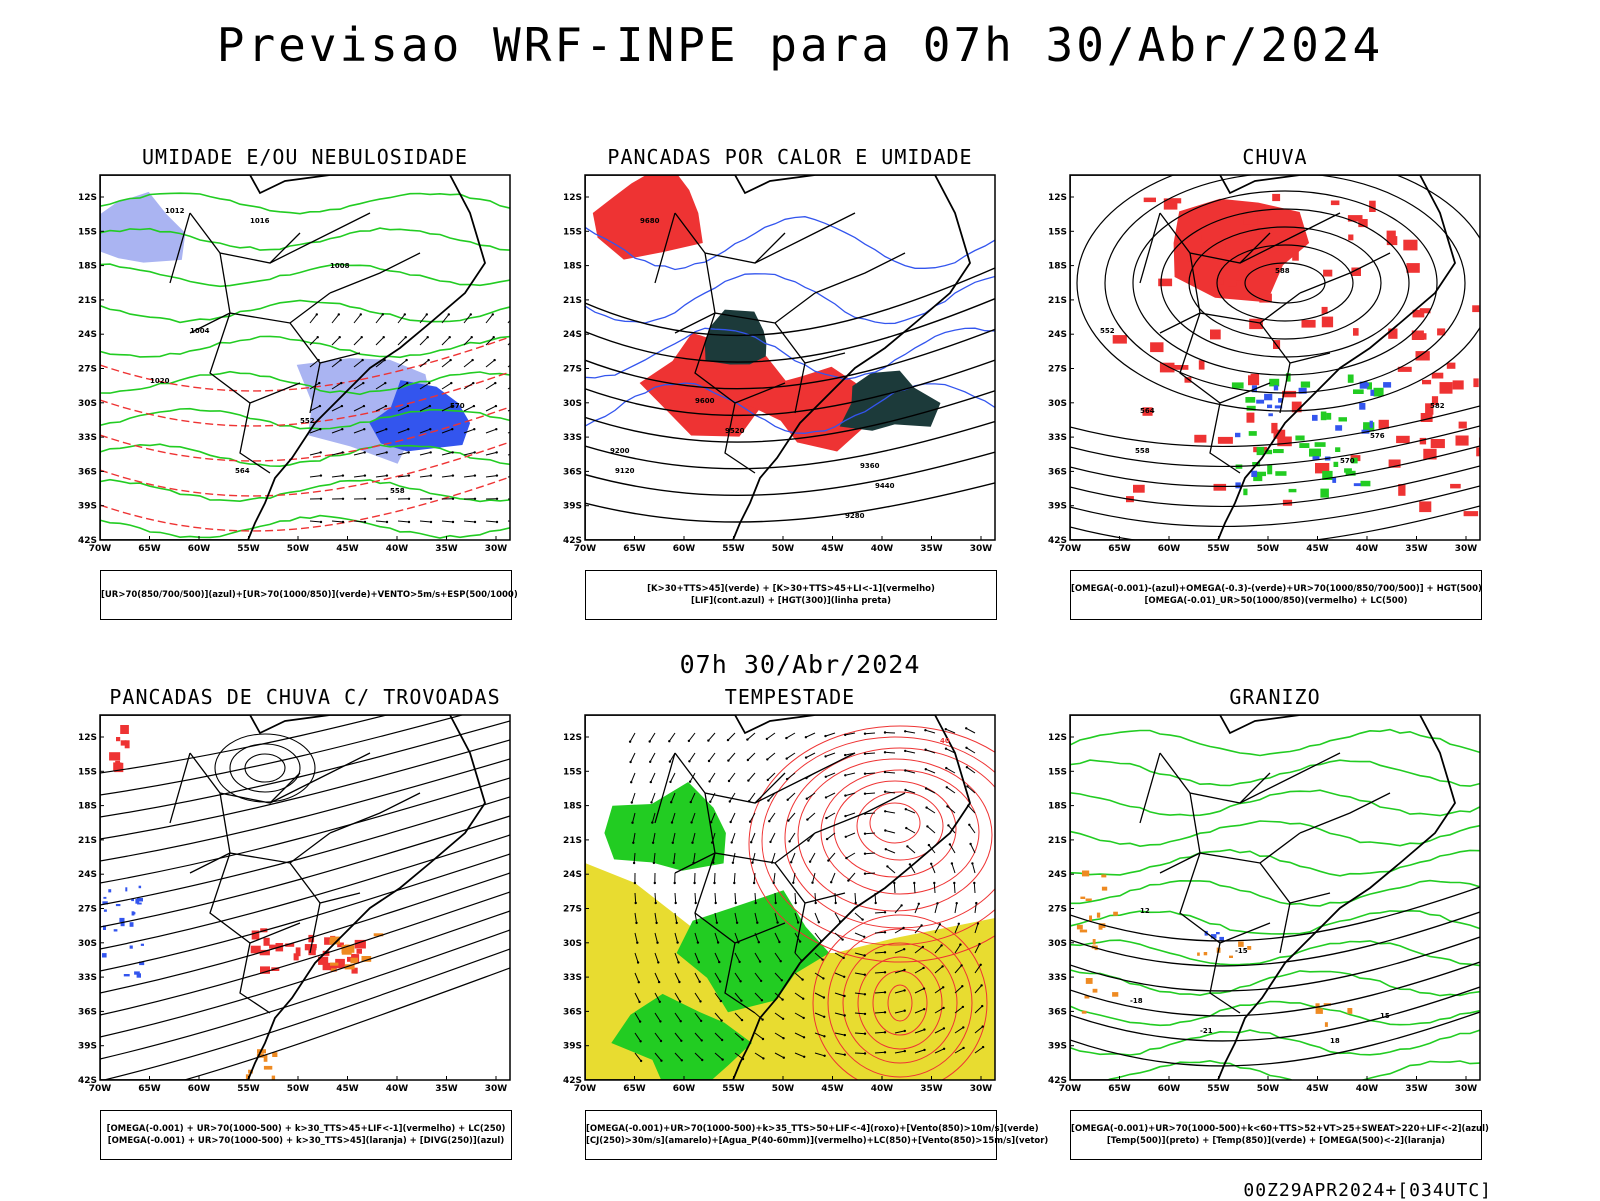 This screenshot has height=1201, width=1600. What do you see at coordinates (87, 232) in the screenshot?
I see `lat-tick-label: 15S` at bounding box center [87, 232].